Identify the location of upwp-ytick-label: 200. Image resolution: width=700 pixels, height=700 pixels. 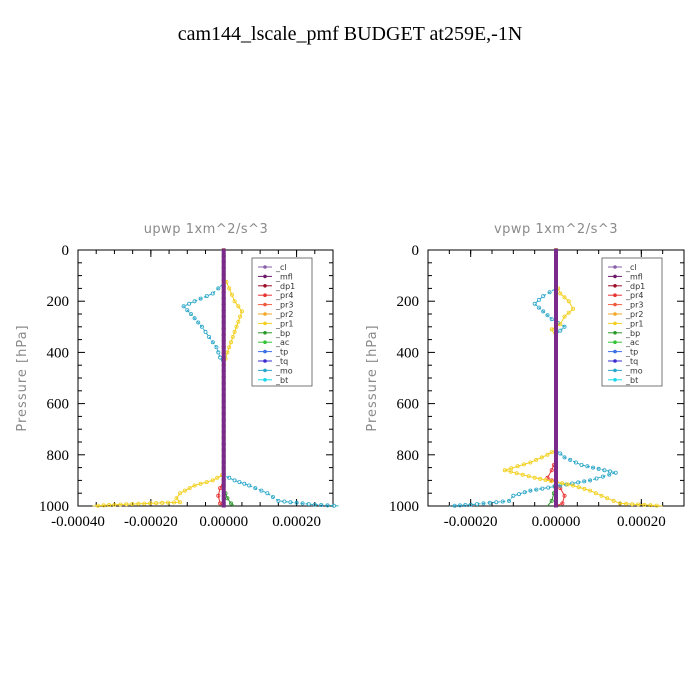
(58, 302).